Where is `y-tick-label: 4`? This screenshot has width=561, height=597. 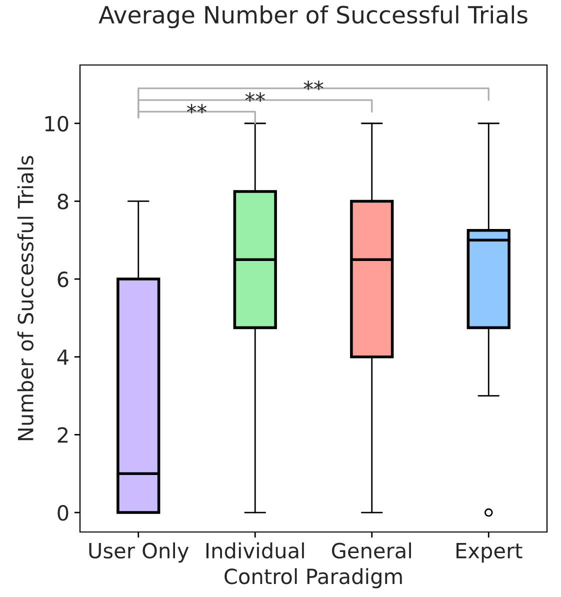 y-tick-label: 4 is located at coordinates (62, 357).